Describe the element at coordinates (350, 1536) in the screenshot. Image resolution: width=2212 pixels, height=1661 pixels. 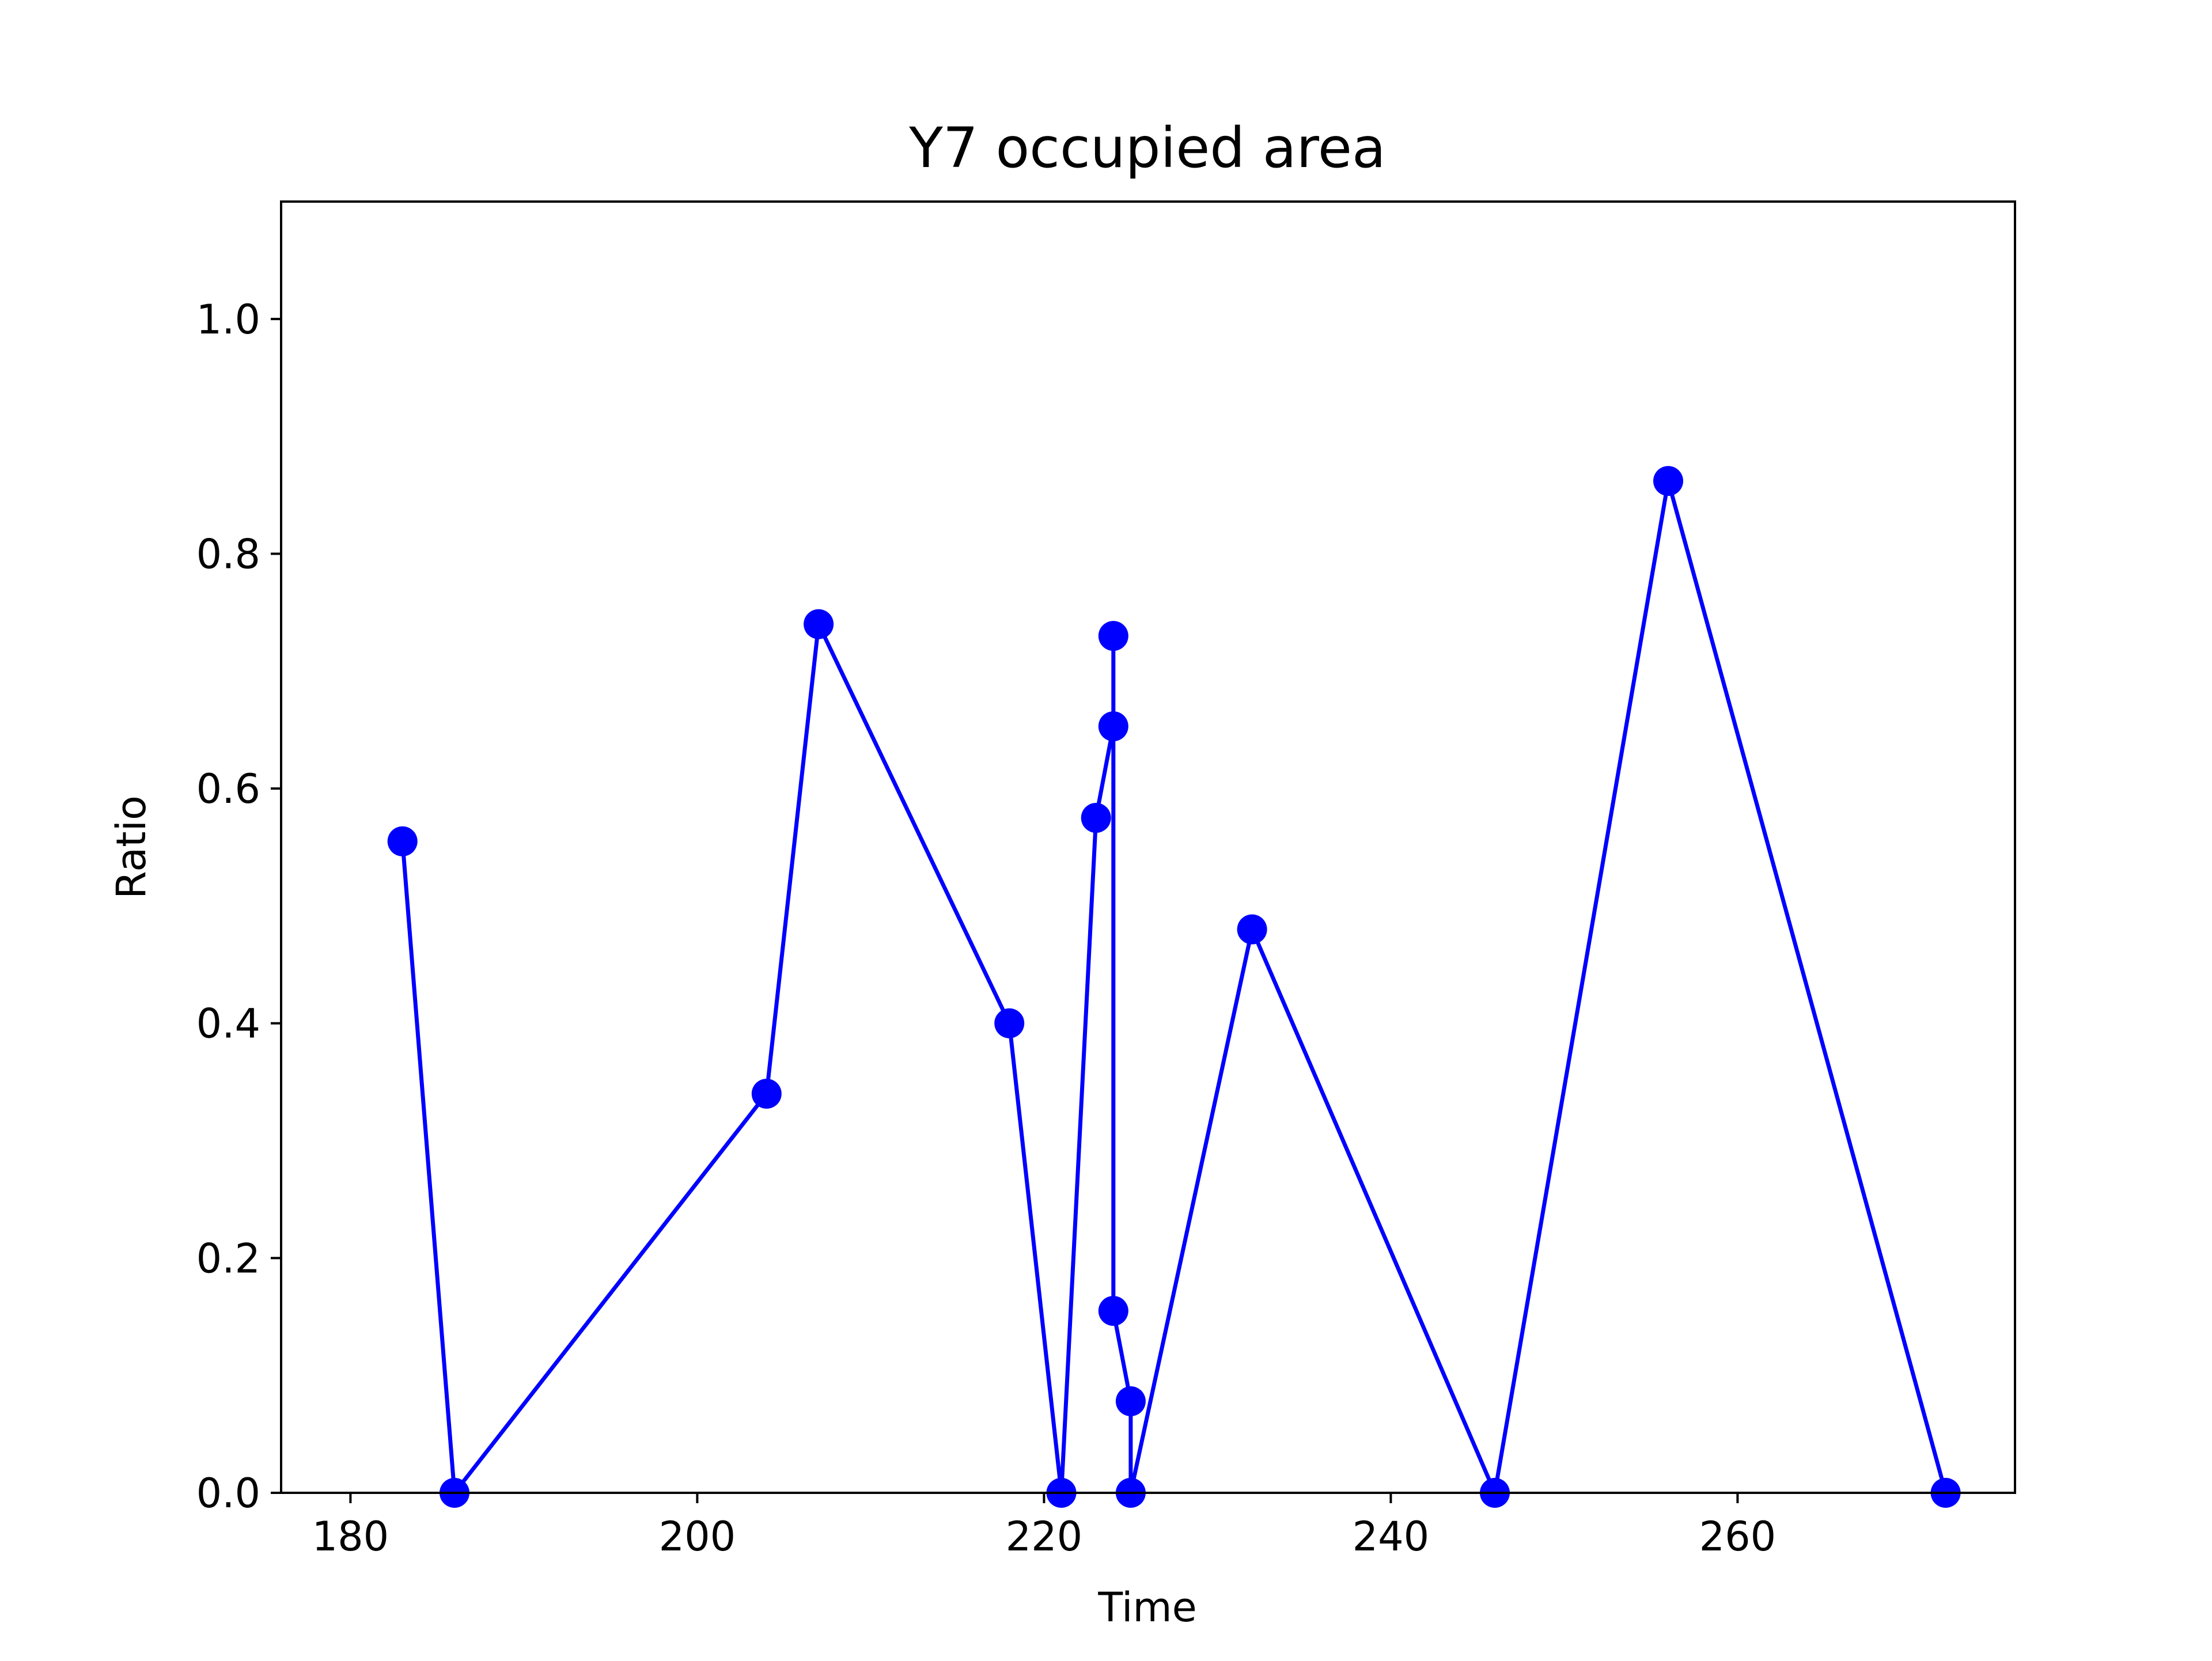
I see `x-tick-label: 180` at that location.